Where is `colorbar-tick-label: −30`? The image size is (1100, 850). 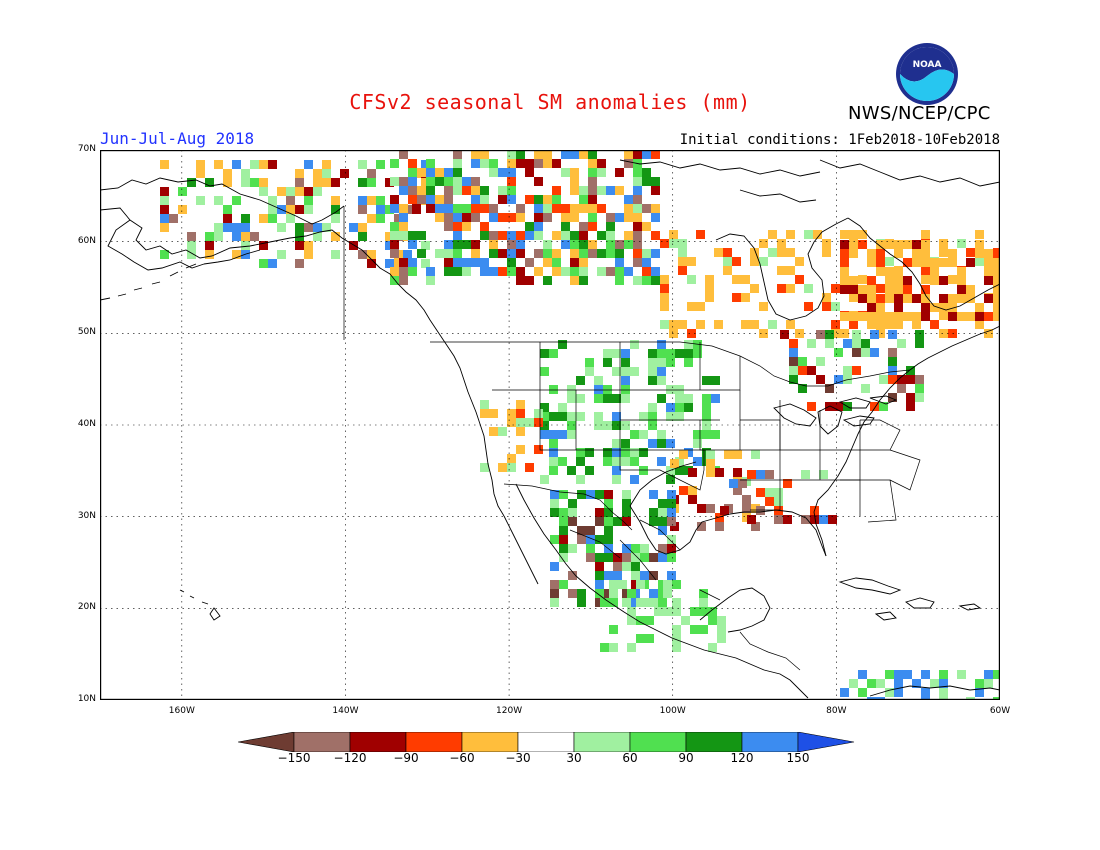 colorbar-tick-label: −30 is located at coordinates (518, 758).